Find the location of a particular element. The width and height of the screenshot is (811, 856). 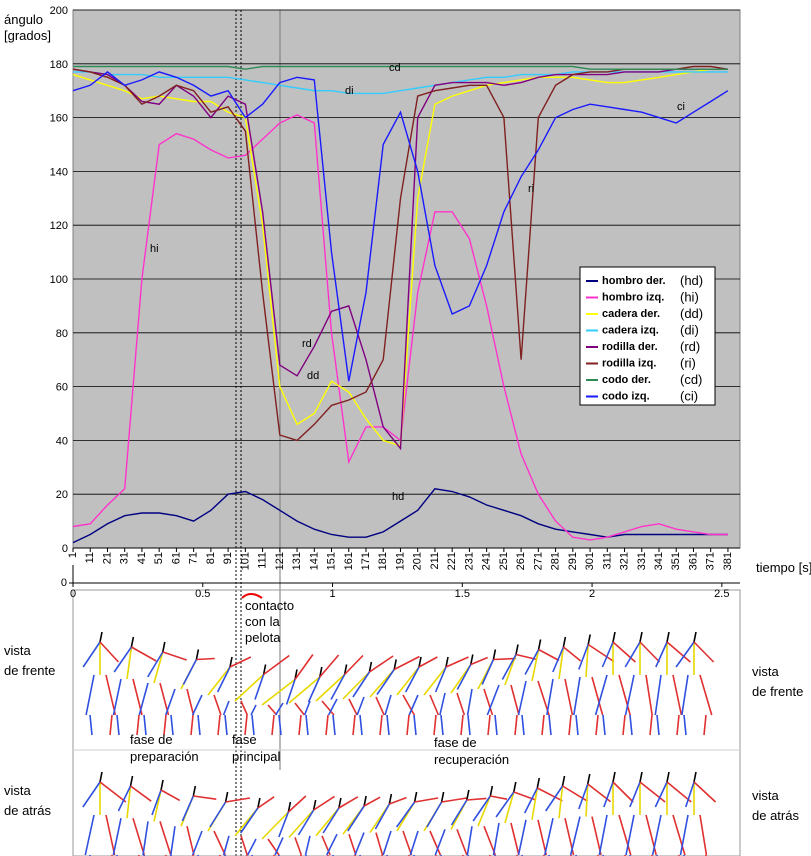

legend-abbr: (ri) is located at coordinates (688, 363).